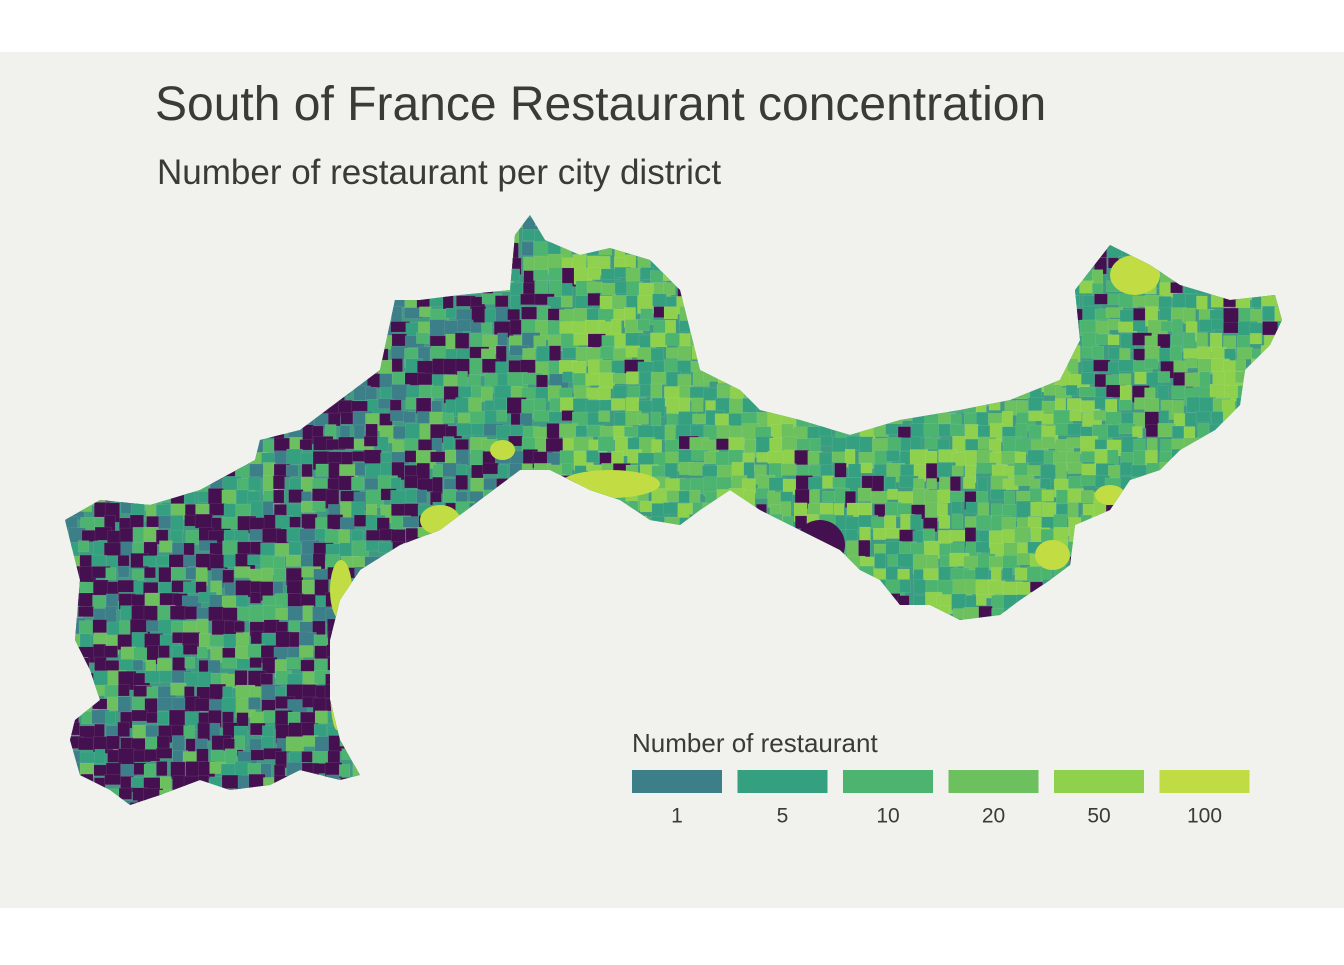 The width and height of the screenshot is (1344, 965). What do you see at coordinates (600, 104) in the screenshot?
I see `title: South of France Restaurant concentration` at bounding box center [600, 104].